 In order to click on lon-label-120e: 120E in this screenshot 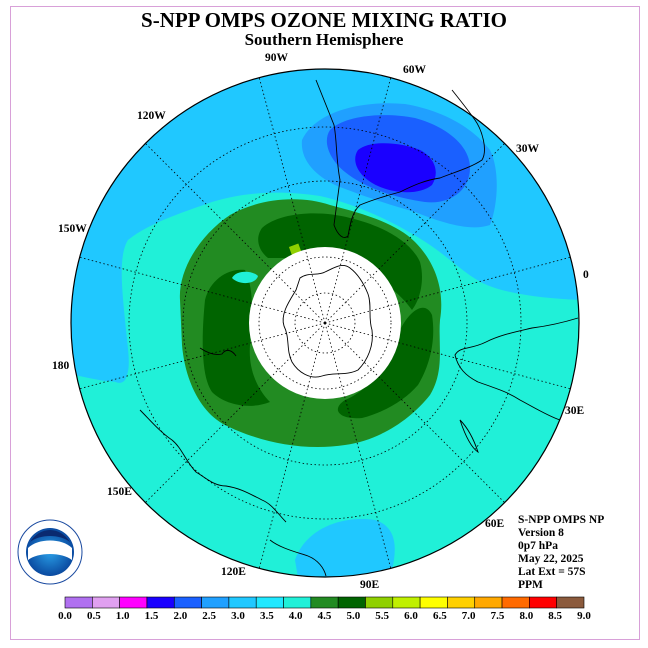, I will do `click(233, 572)`.